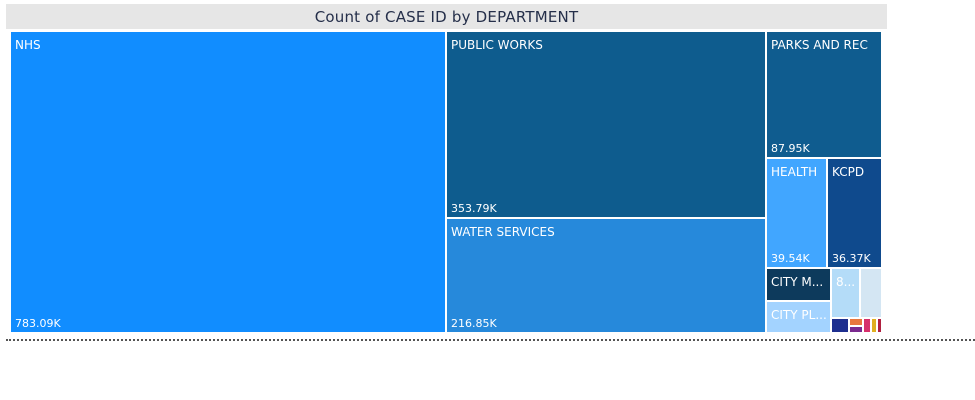  What do you see at coordinates (790, 258) in the screenshot?
I see `tile-value: 39.54K` at bounding box center [790, 258].